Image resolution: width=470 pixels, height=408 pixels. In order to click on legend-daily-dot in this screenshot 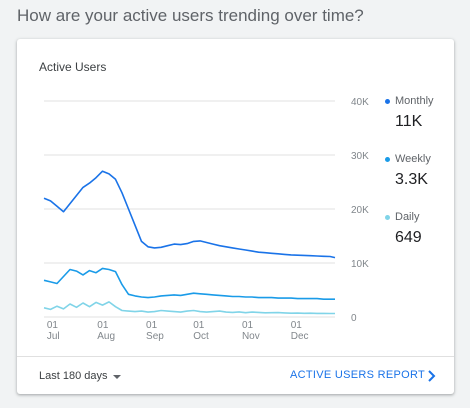, I will do `click(387, 217)`.